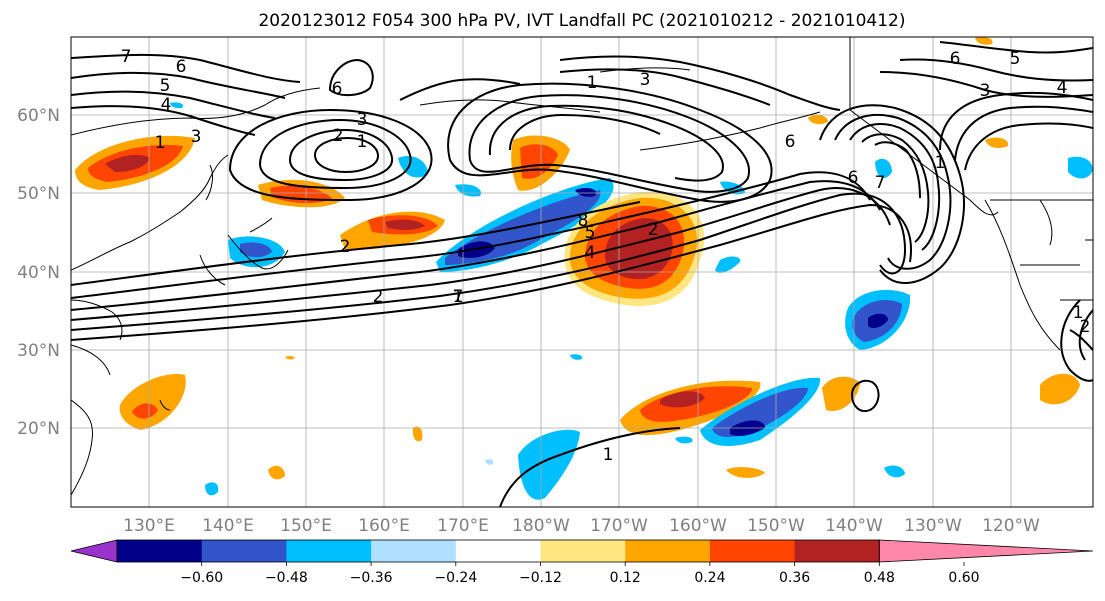 The height and width of the screenshot is (601, 1105). Describe the element at coordinates (149, 526) in the screenshot. I see `lon-label: 130°E` at that location.